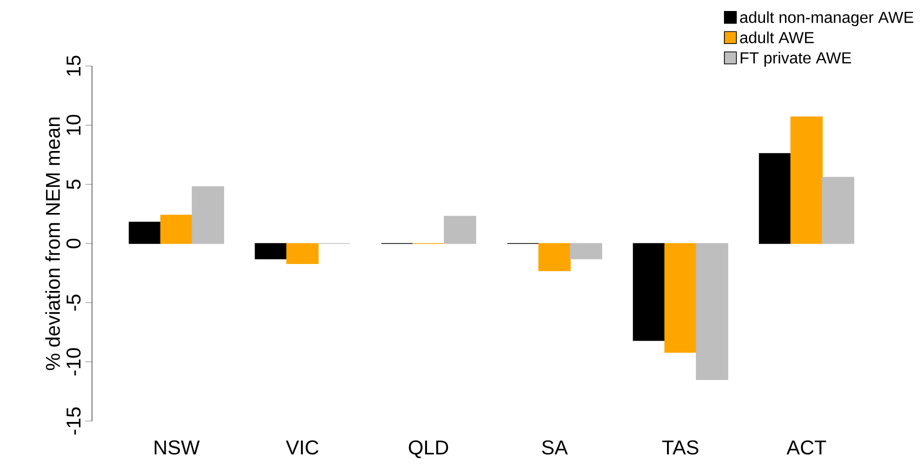 The height and width of the screenshot is (465, 921). What do you see at coordinates (428, 449) in the screenshot?
I see `x-tick-label: QLD` at bounding box center [428, 449].